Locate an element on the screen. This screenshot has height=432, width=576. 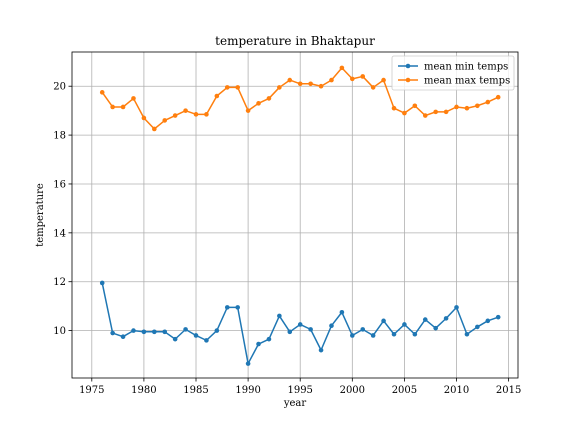
legend-box is located at coordinates (453, 73).